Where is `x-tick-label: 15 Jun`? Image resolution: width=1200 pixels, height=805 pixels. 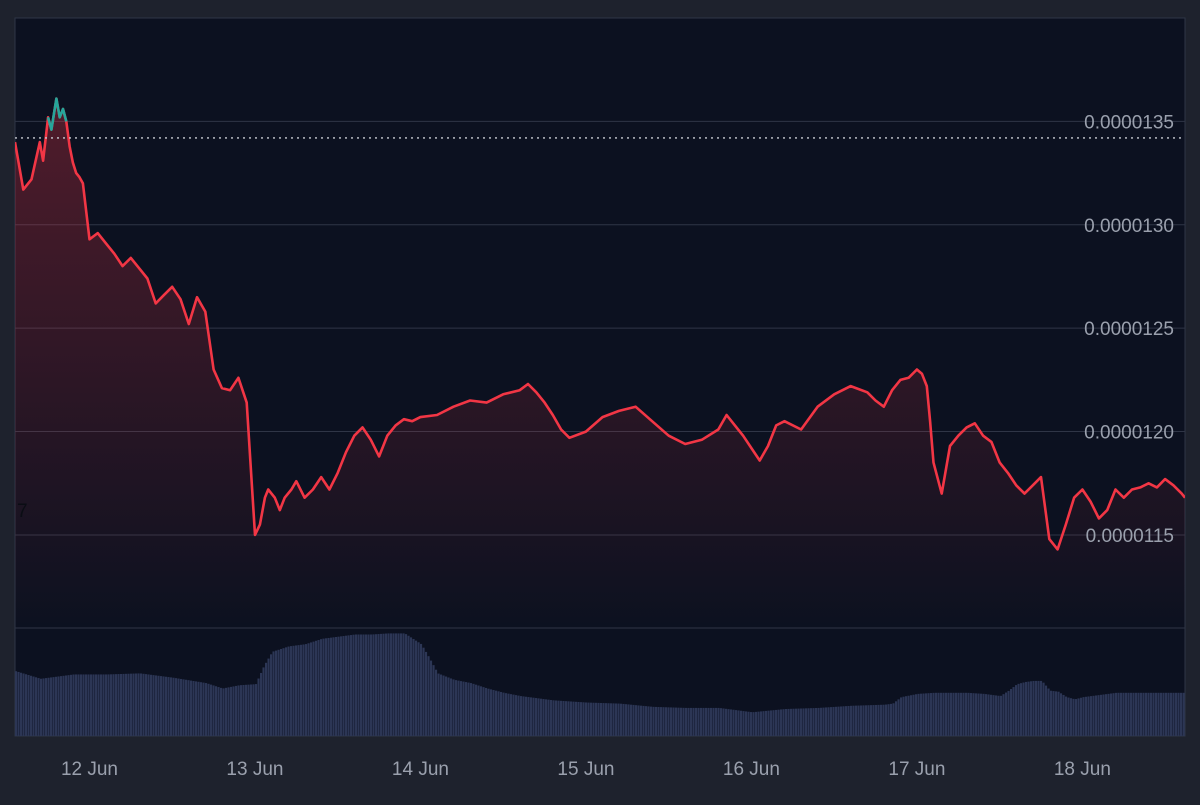
x-tick-label: 15 Jun is located at coordinates (585, 769).